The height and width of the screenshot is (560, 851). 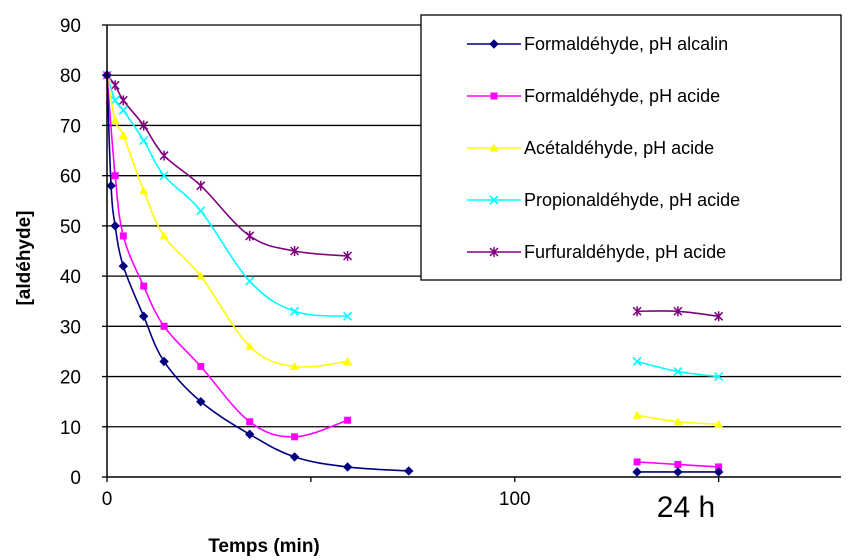 What do you see at coordinates (264, 546) in the screenshot?
I see `x-axis-title: Temps (min)` at bounding box center [264, 546].